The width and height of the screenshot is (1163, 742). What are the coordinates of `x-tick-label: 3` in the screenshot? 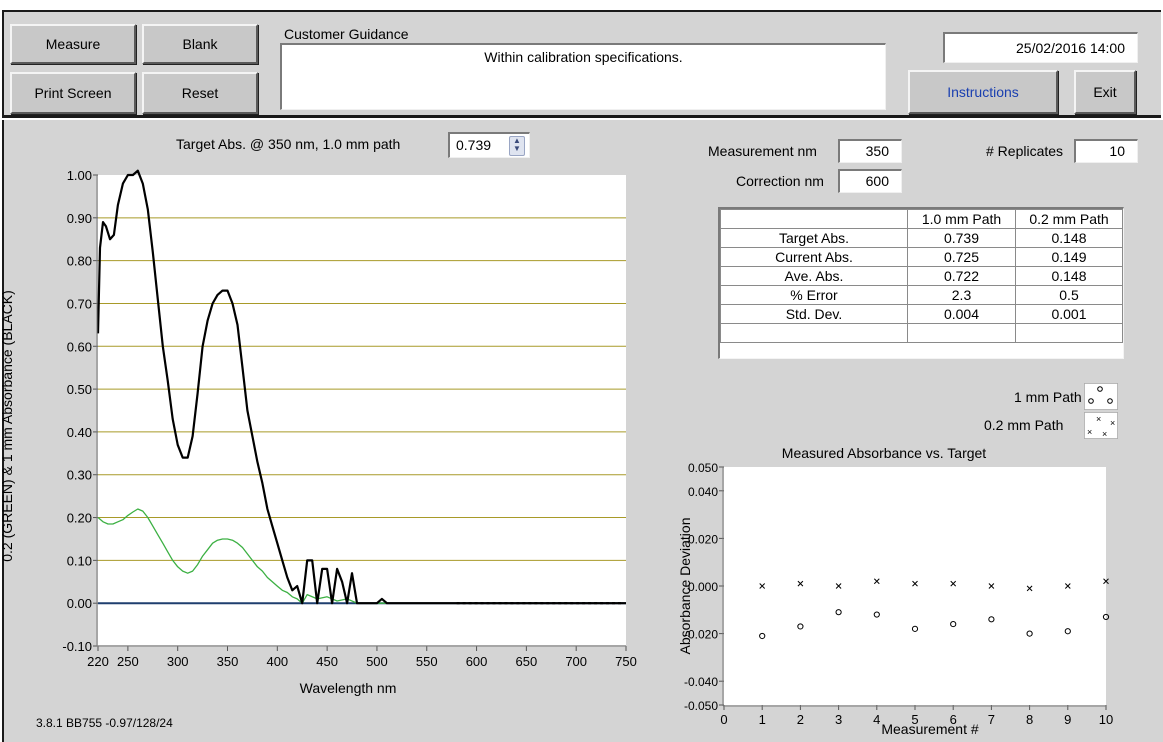 It's located at (838, 719).